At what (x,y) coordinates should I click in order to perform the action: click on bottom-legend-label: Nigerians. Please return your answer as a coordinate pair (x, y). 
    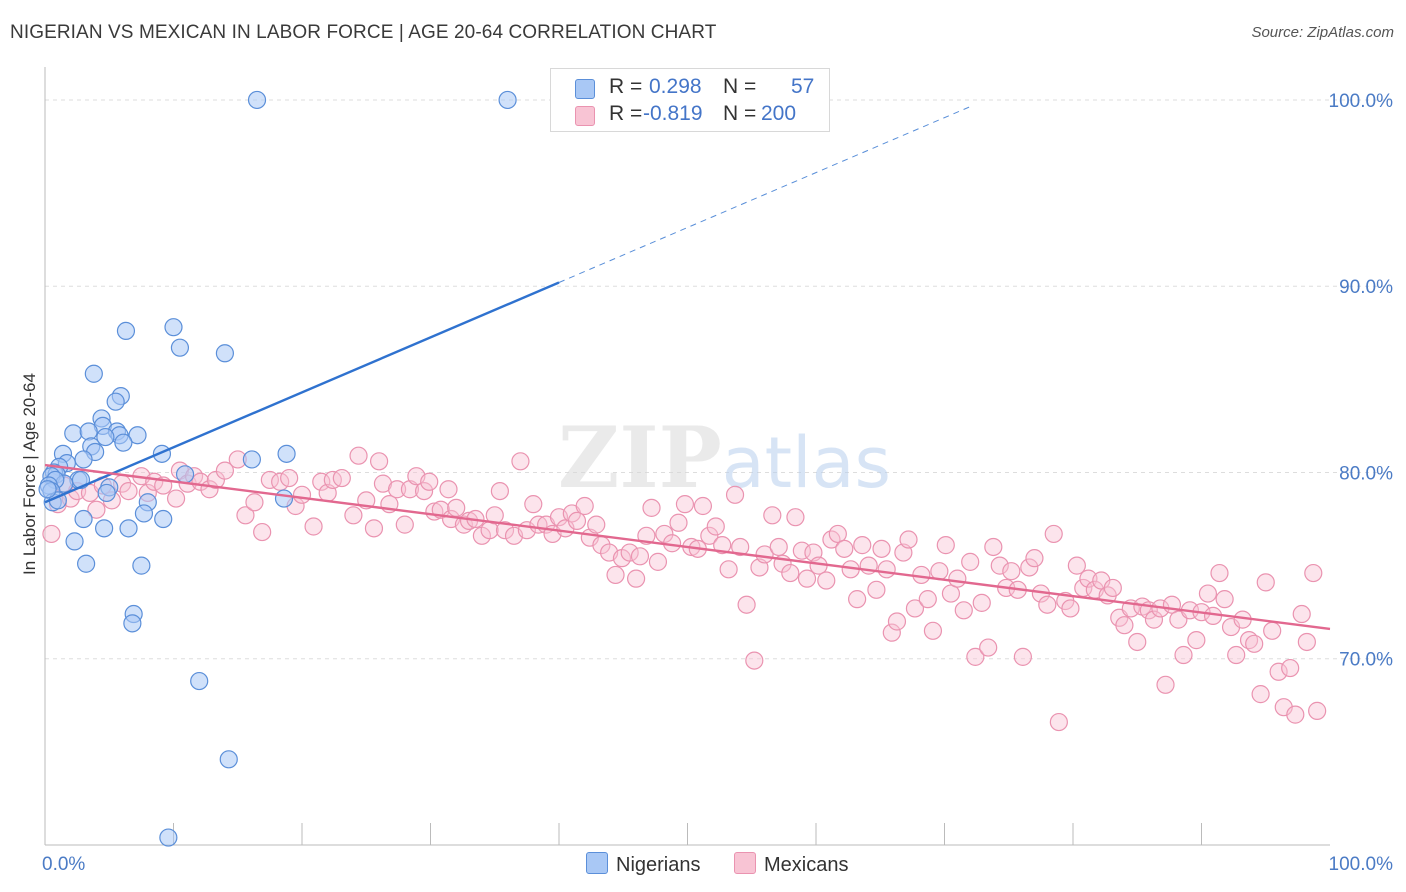
    Looking at the image, I should click on (658, 865).